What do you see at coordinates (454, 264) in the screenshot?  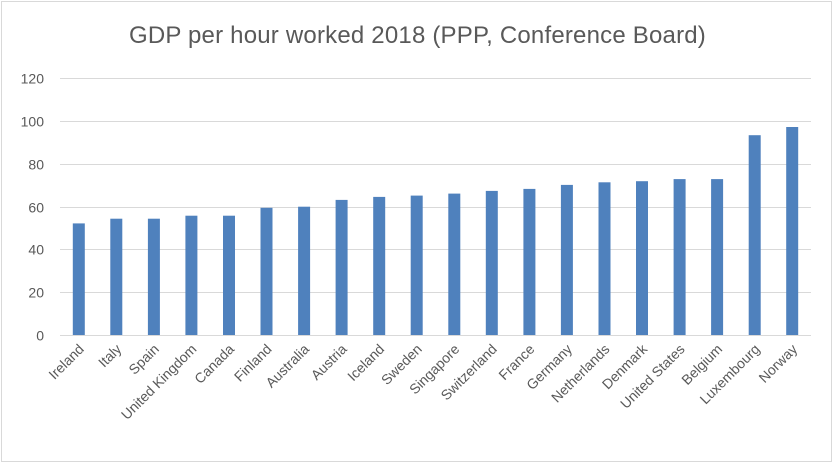 I see `bar-singapore` at bounding box center [454, 264].